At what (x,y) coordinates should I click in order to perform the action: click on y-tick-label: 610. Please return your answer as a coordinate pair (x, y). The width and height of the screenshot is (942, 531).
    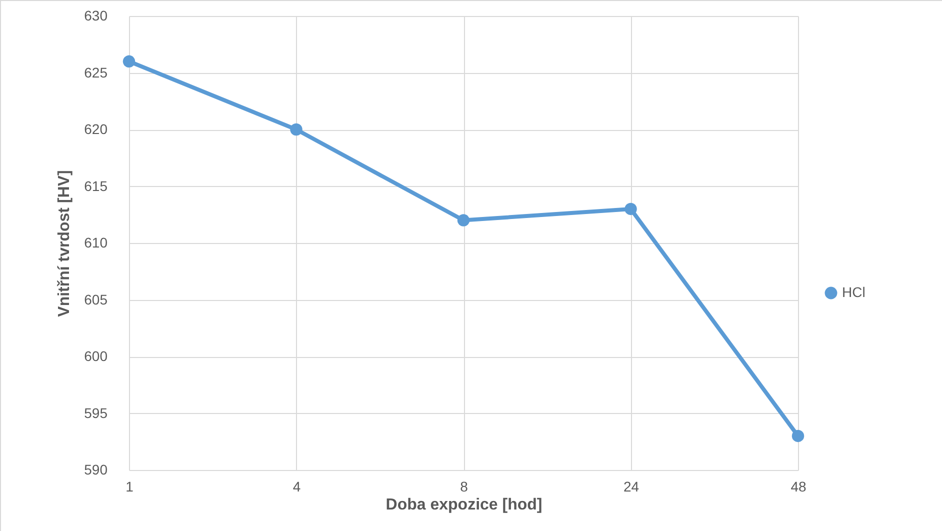
    Looking at the image, I should click on (96, 242).